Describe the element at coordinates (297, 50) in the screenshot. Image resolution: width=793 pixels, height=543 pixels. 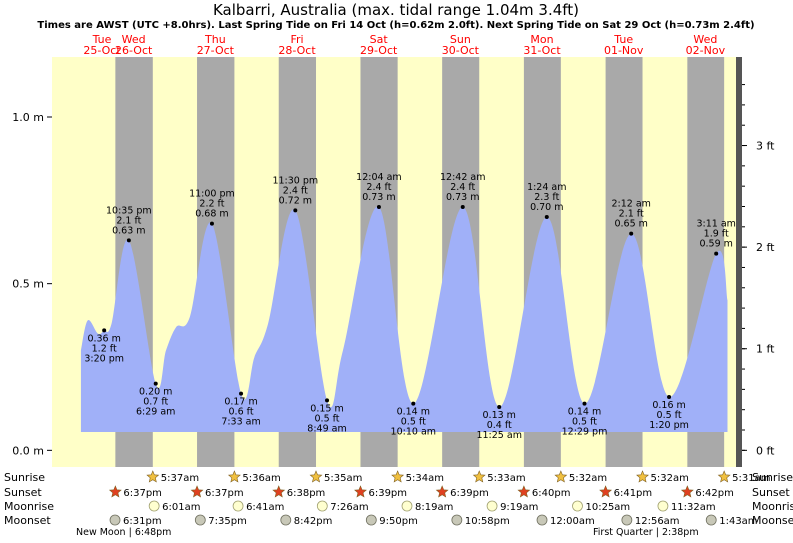
I see `day-date: 28-Oct` at that location.